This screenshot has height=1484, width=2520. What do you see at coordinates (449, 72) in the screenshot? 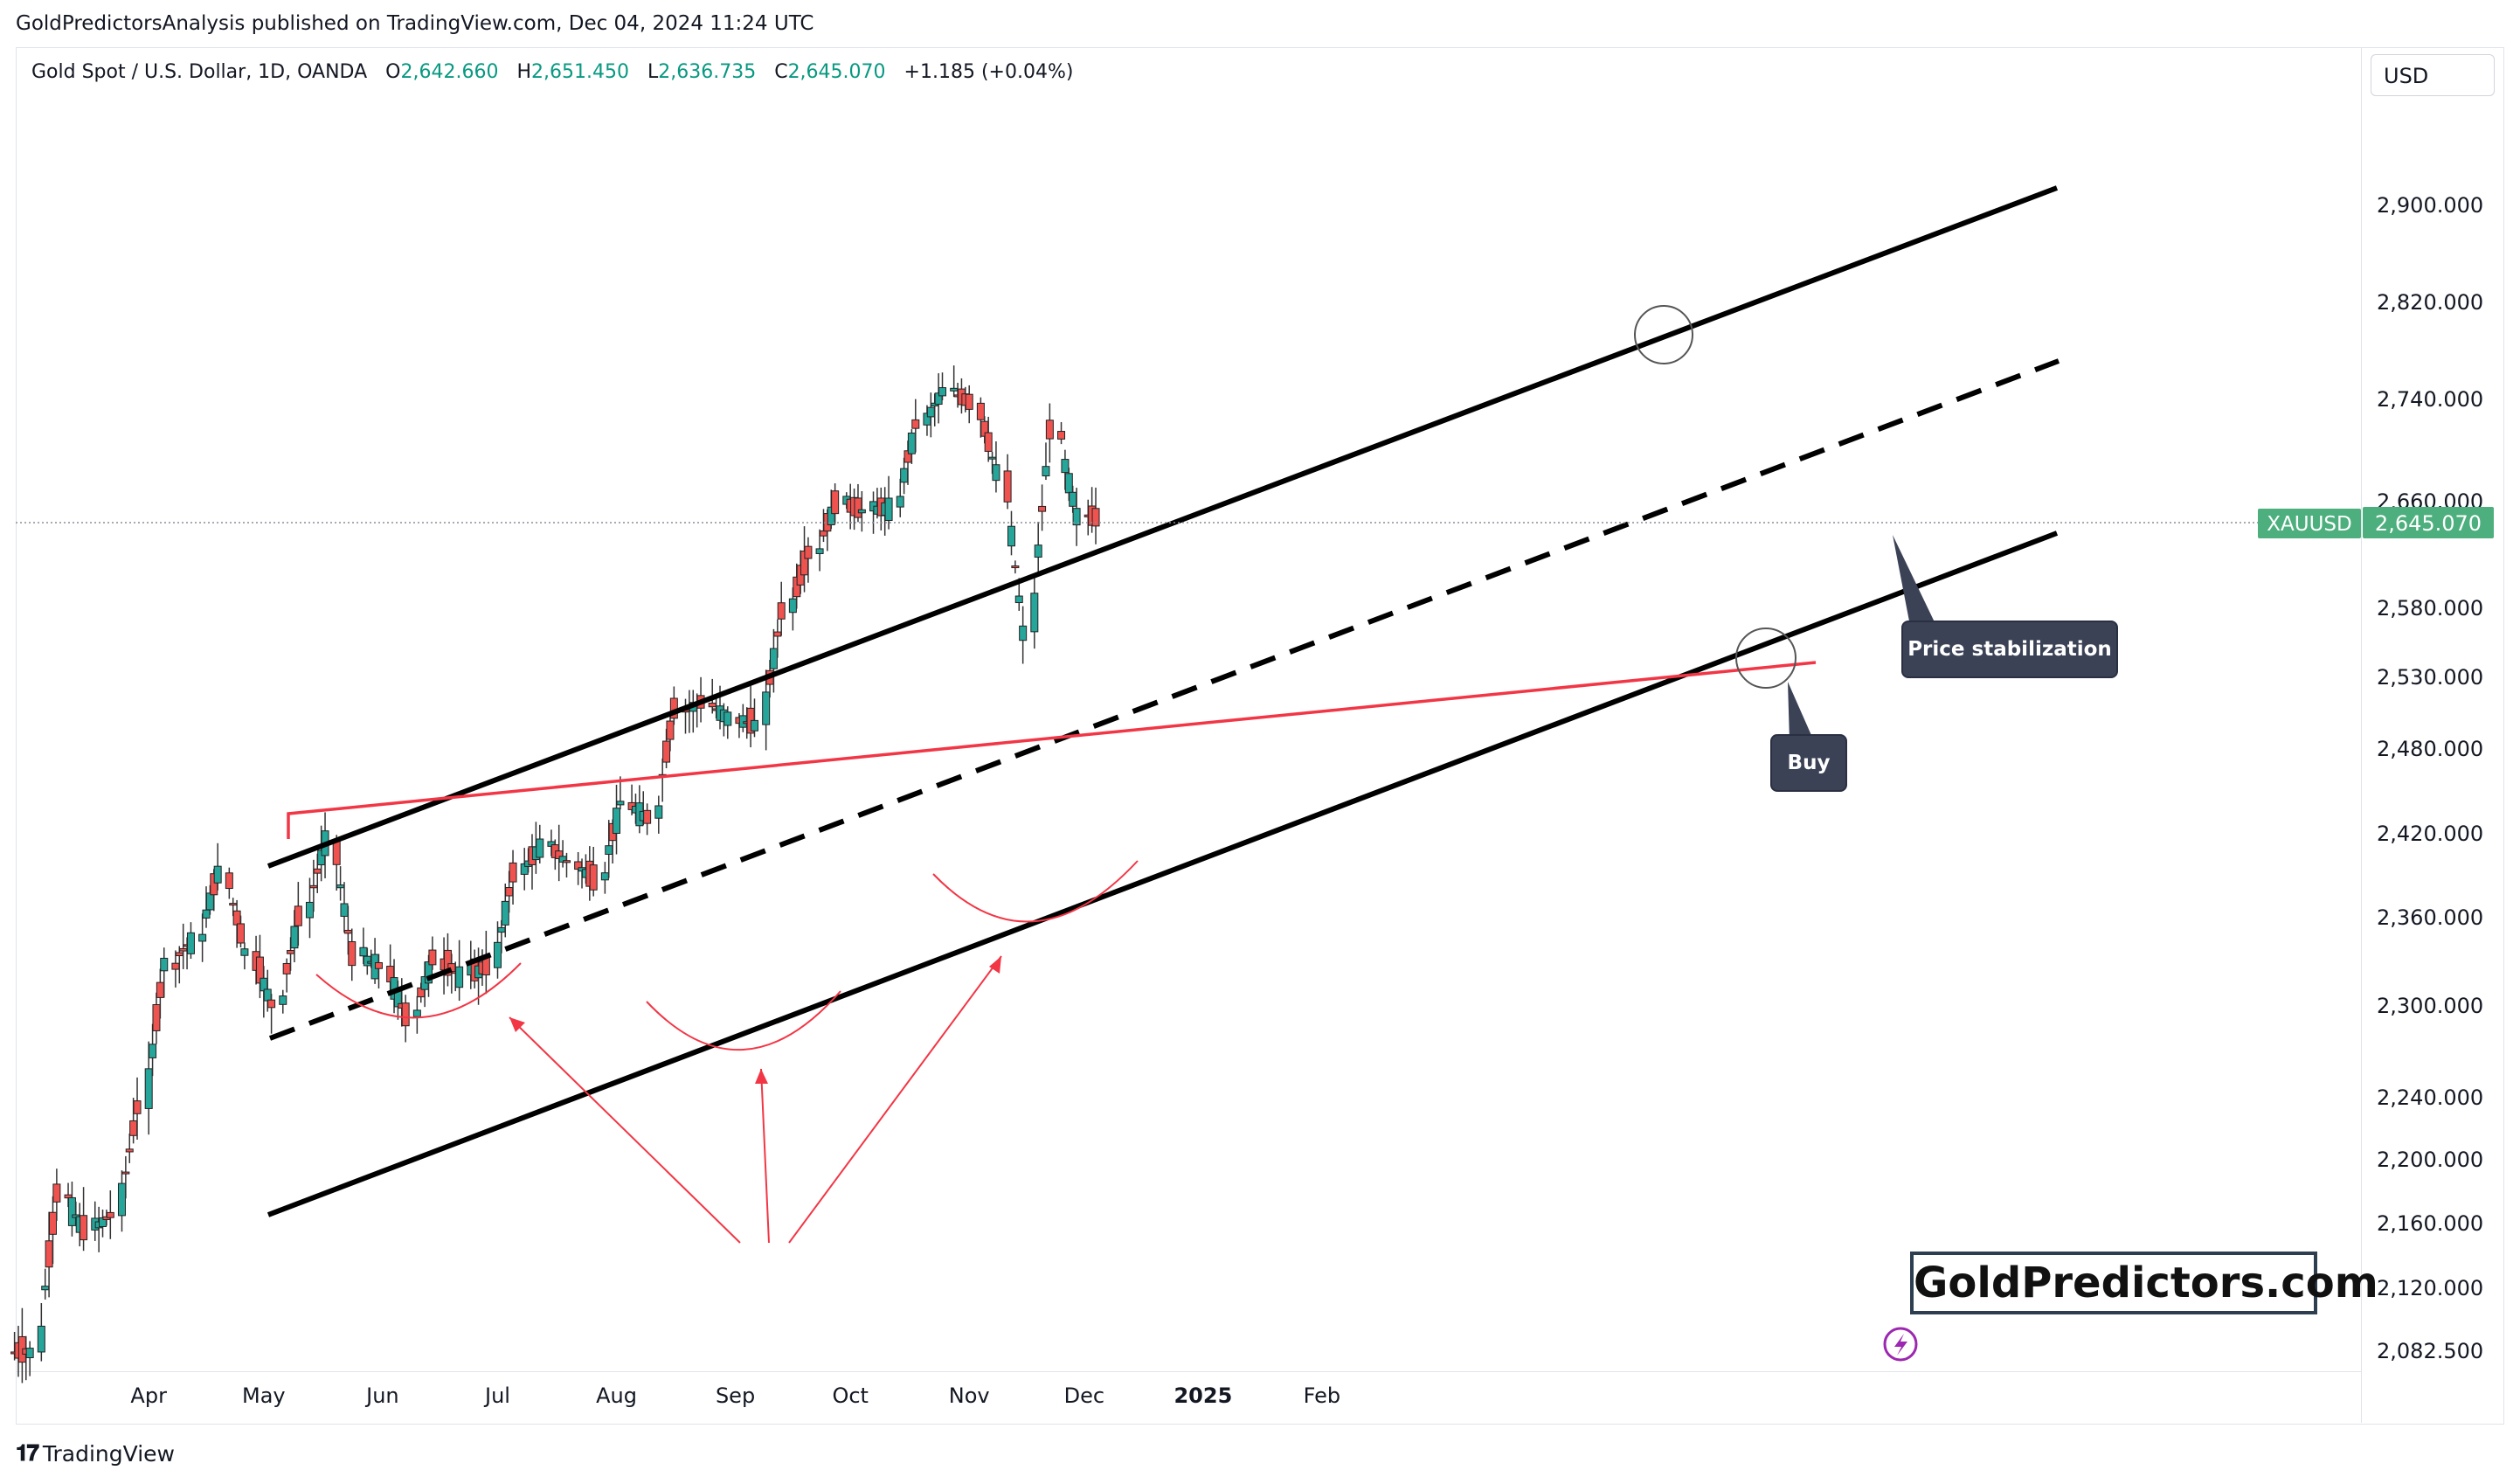
I see `legend-open-value: 2,642.660` at bounding box center [449, 72].